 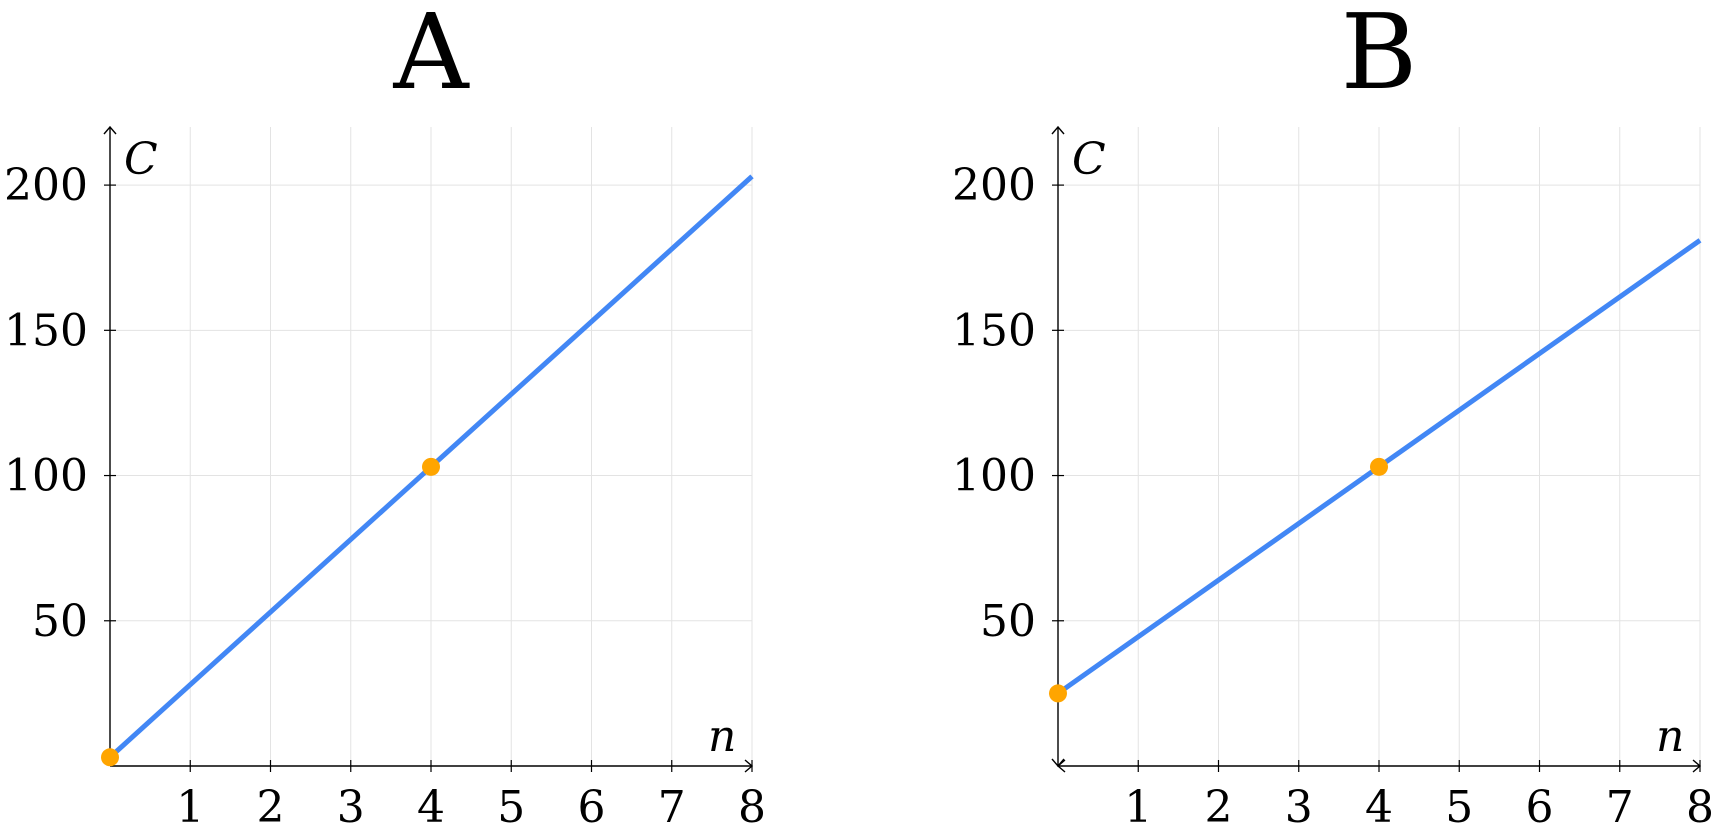 I want to click on chart-a-y-tick-label: 50, so click(x=60, y=621).